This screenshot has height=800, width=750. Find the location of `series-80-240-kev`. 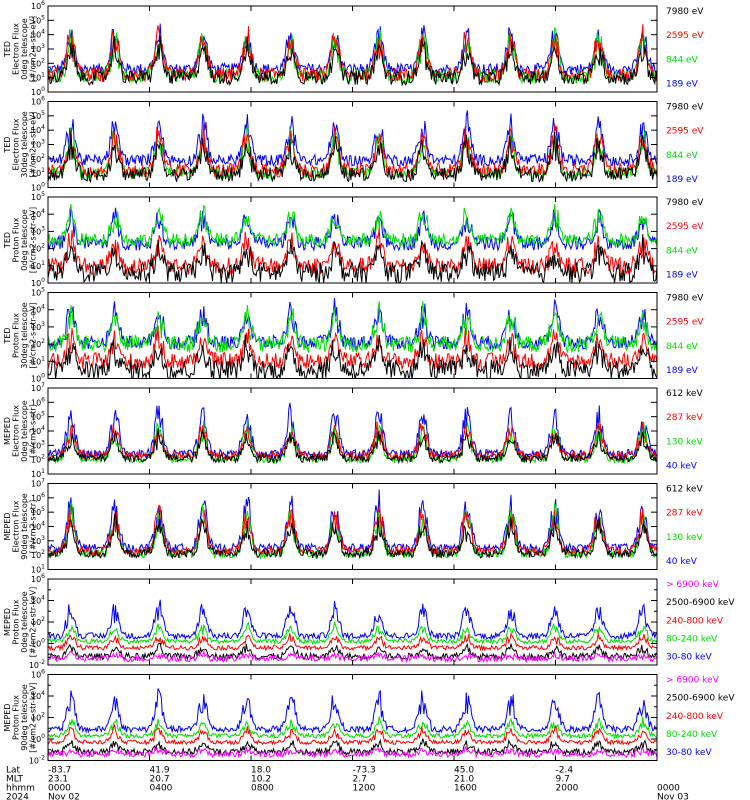

series-80-240-kev is located at coordinates (352, 633).